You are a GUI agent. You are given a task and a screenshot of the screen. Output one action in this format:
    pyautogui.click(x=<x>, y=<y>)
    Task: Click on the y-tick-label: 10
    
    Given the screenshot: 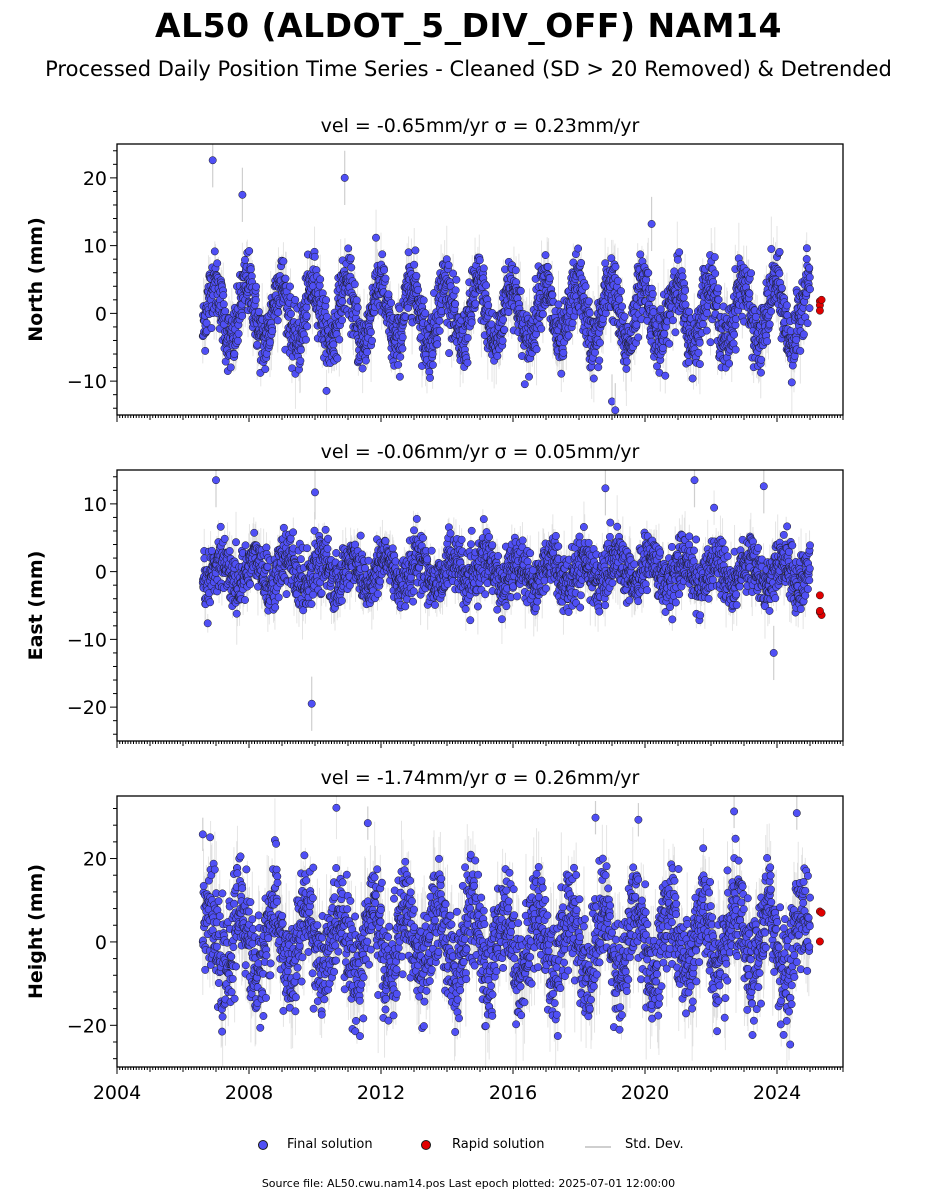 What is the action you would take?
    pyautogui.click(x=95, y=247)
    